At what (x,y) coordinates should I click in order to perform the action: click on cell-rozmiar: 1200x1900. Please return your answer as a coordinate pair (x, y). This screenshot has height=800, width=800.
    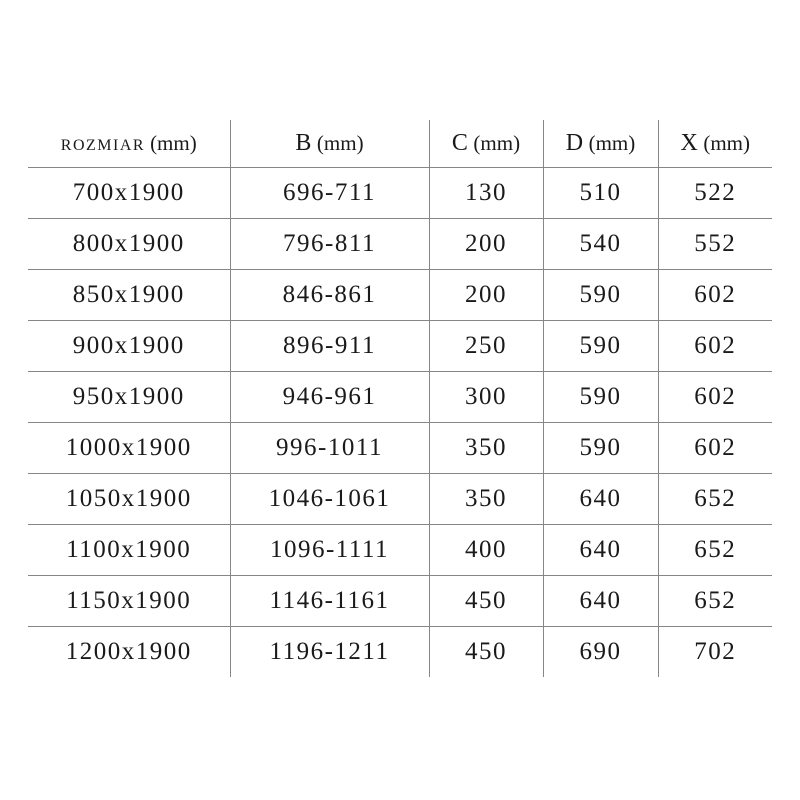
    Looking at the image, I should click on (129, 651).